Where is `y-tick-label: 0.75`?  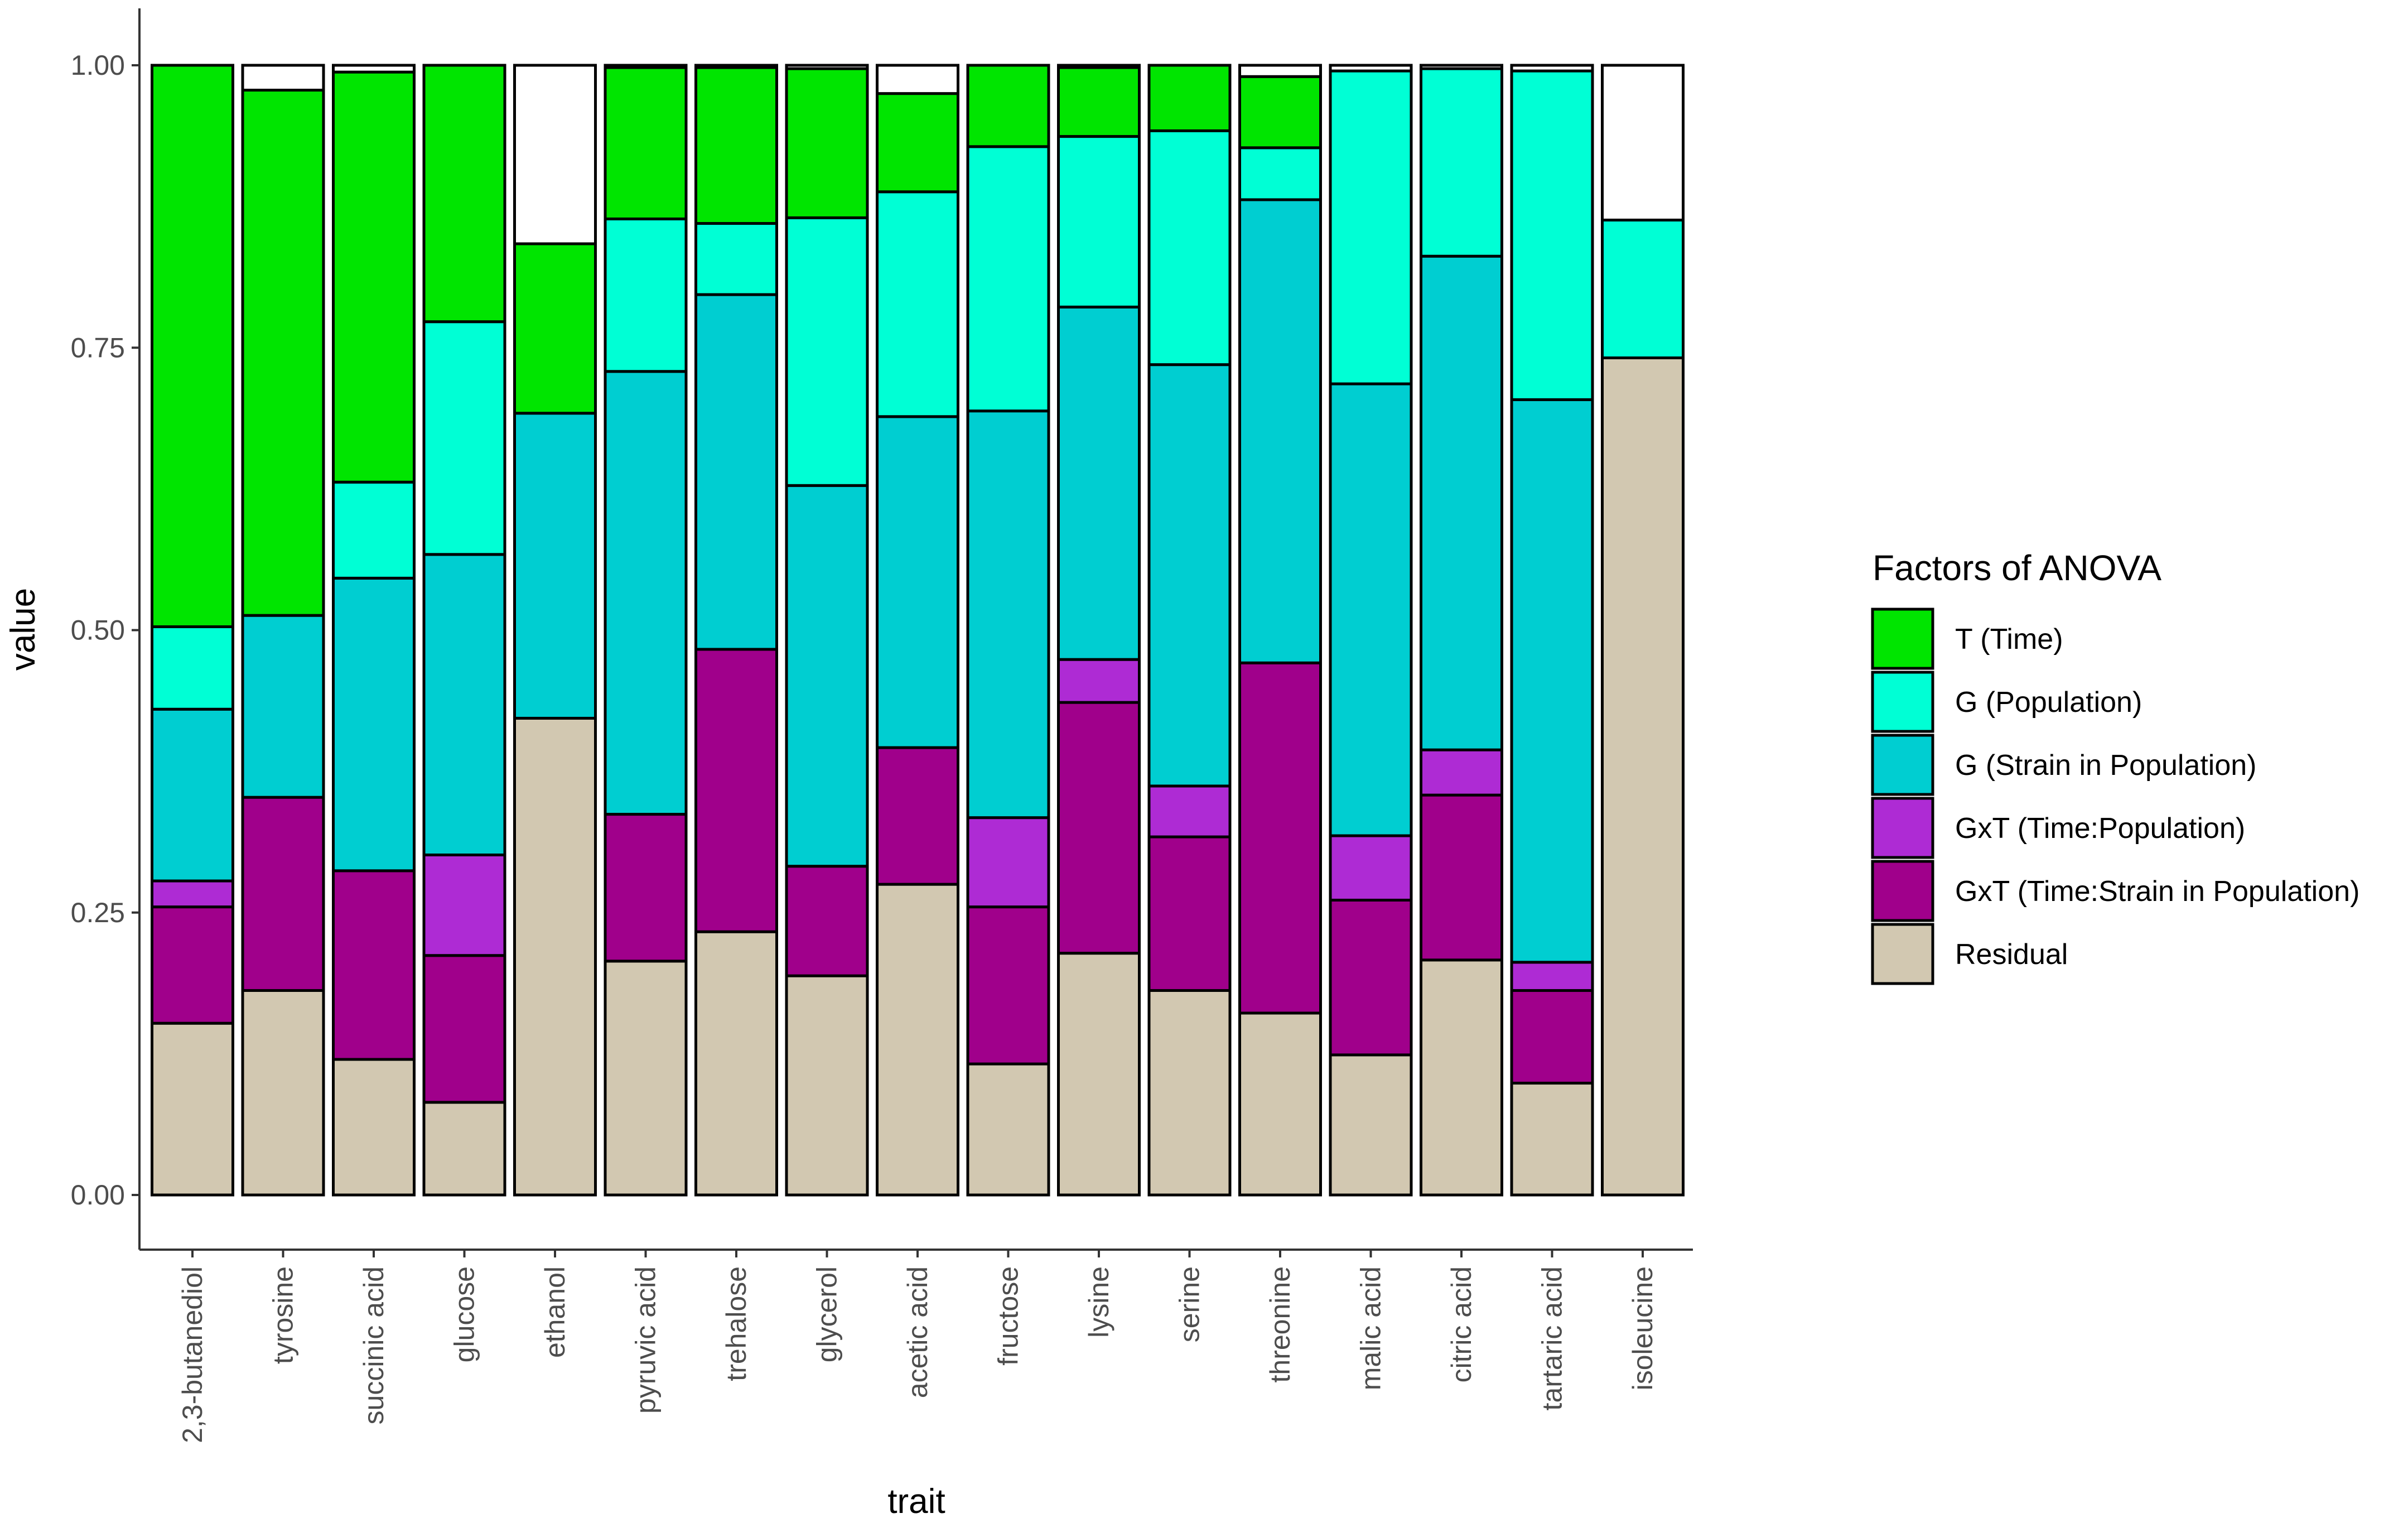 y-tick-label: 0.75 is located at coordinates (98, 347).